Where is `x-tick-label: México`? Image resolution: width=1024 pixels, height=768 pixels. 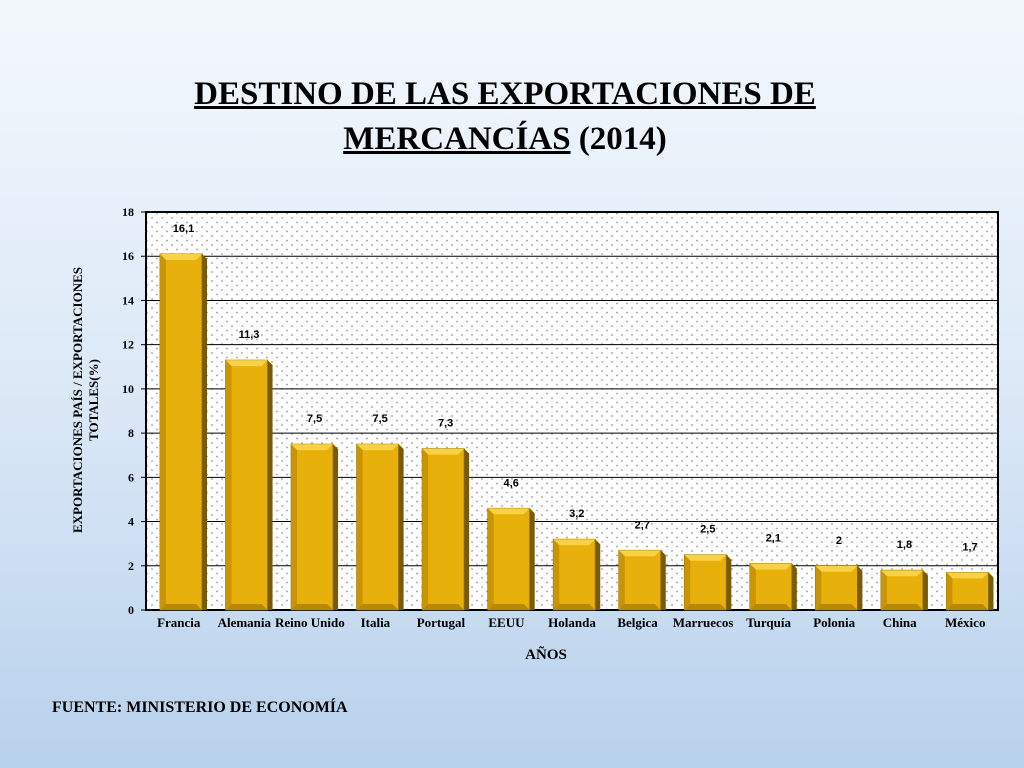
x-tick-label: México is located at coordinates (965, 622).